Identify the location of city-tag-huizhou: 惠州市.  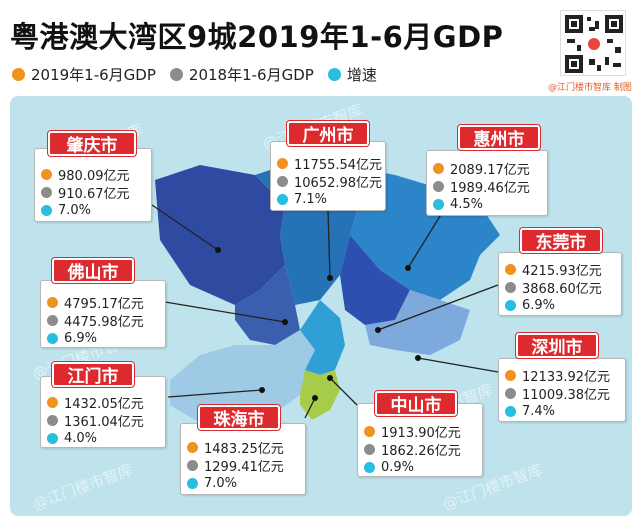
(499, 137).